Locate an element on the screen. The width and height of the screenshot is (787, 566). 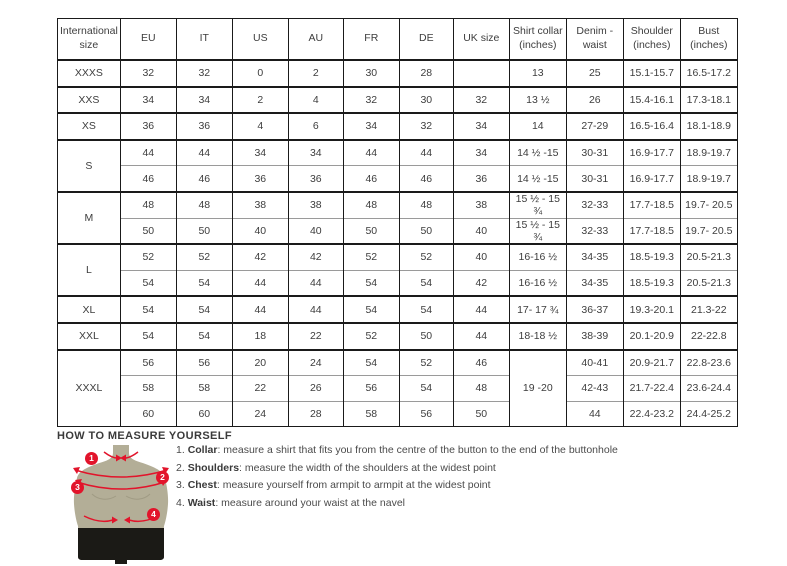
step-number: 2. is located at coordinates (180, 467).